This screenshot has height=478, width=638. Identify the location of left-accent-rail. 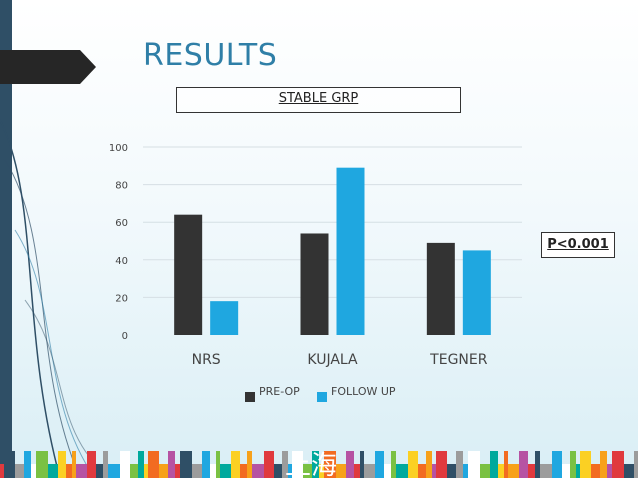
(6, 239).